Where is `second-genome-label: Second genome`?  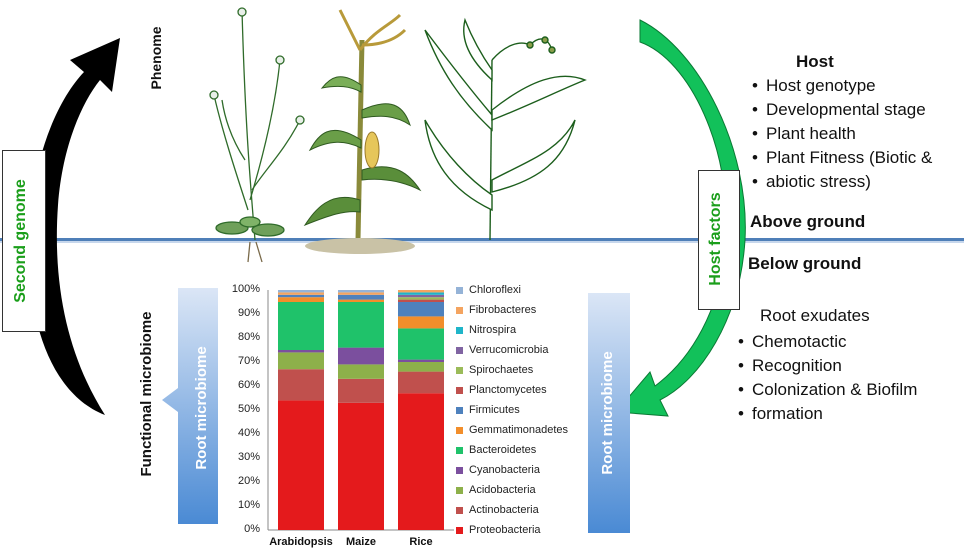 second-genome-label: Second genome is located at coordinates (20, 241).